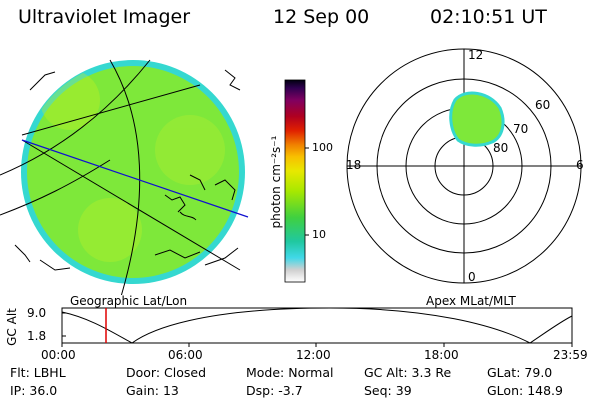 Image resolution: width=600 pixels, height=400 pixels. Describe the element at coordinates (274, 390) in the screenshot. I see `info-dsp: Dsp: -3.7` at that location.